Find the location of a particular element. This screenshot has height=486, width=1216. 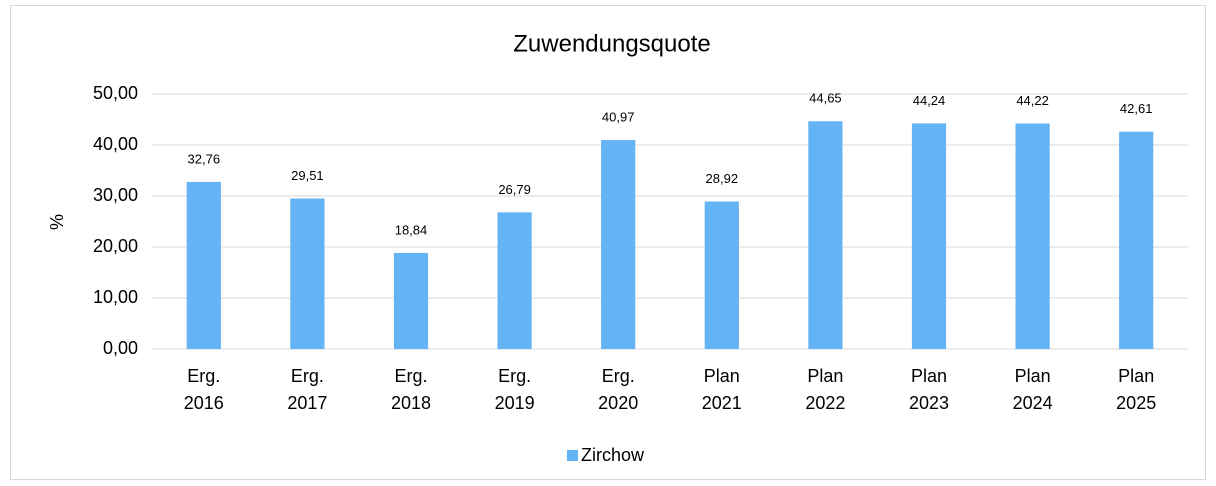

x-tick-label: Erg. 2020 is located at coordinates (618, 389).